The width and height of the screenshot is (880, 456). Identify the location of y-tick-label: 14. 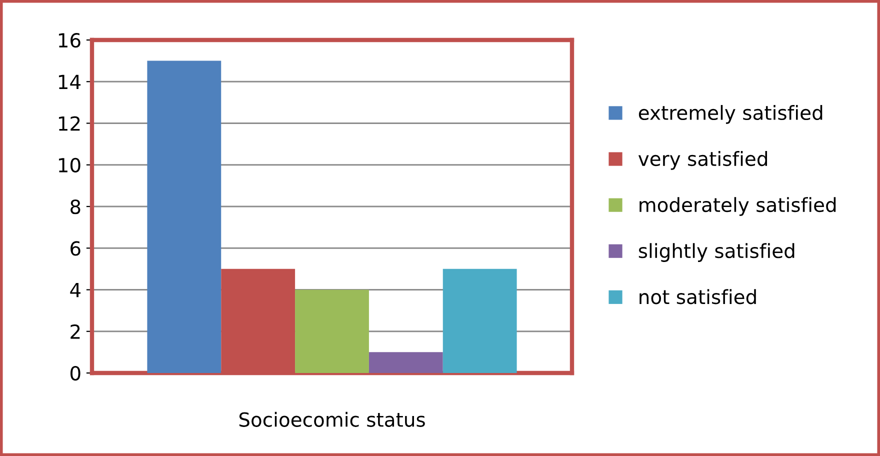
(69, 82).